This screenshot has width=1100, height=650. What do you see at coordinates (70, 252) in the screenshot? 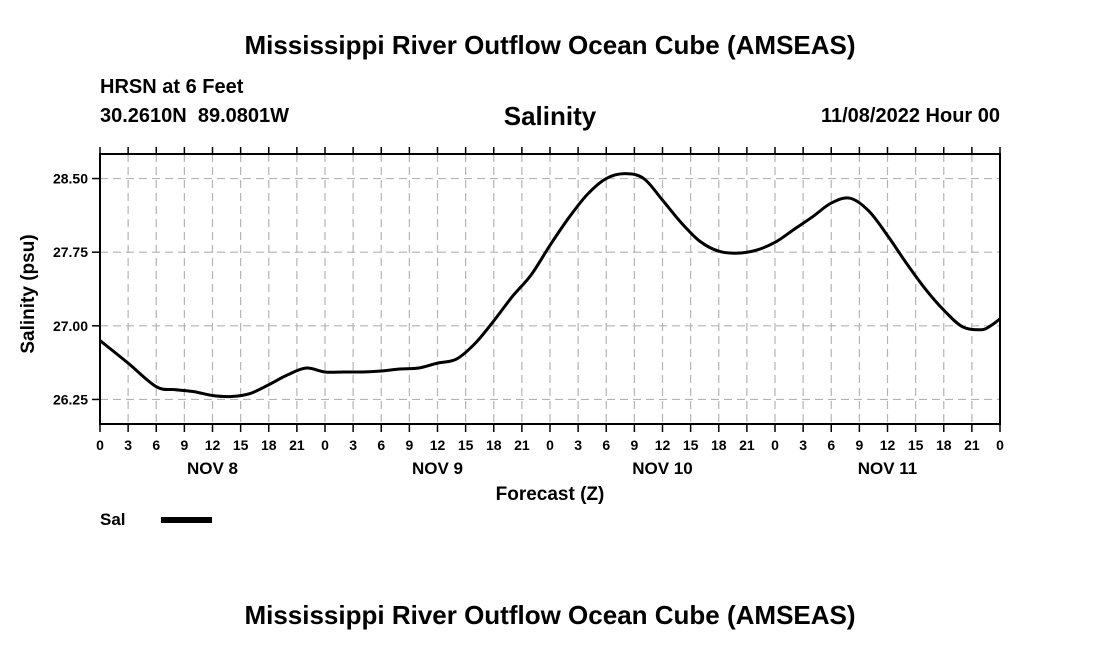
I see `y-tick-label: 27.75` at bounding box center [70, 252].